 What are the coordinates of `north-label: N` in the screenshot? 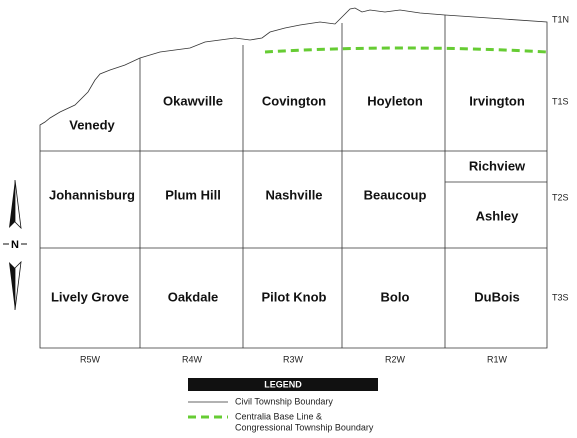 It's located at (15, 245).